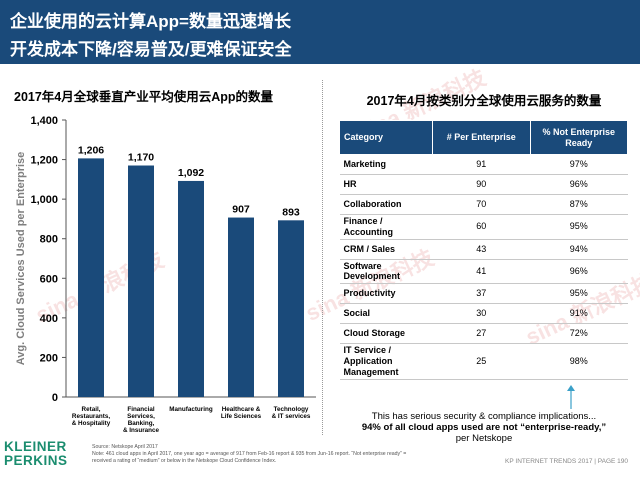 The height and width of the screenshot is (481, 640). Describe the element at coordinates (481, 294) in the screenshot. I see `per-enterprise-cell: 37` at that location.